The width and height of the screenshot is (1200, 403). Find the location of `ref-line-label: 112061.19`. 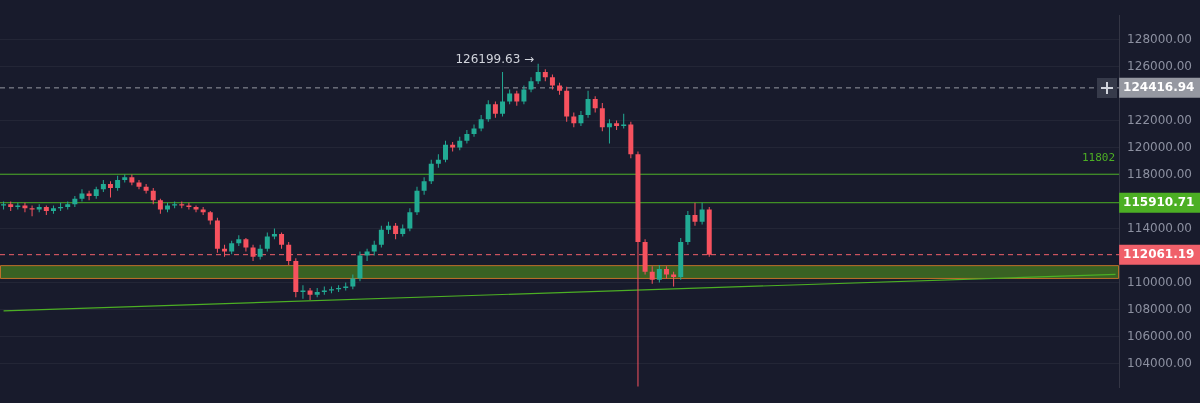

ref-line-label: 112061.19 is located at coordinates (1159, 253).